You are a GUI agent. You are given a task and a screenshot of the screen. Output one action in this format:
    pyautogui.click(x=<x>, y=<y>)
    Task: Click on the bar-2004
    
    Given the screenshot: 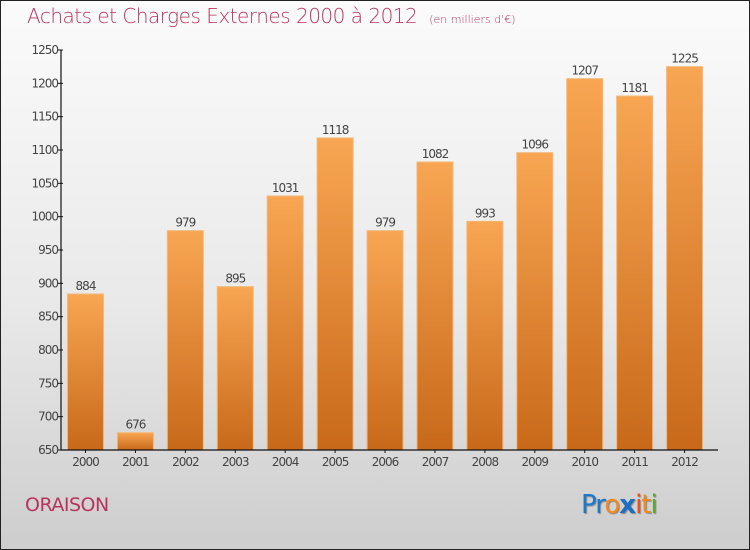 What is the action you would take?
    pyautogui.click(x=285, y=323)
    